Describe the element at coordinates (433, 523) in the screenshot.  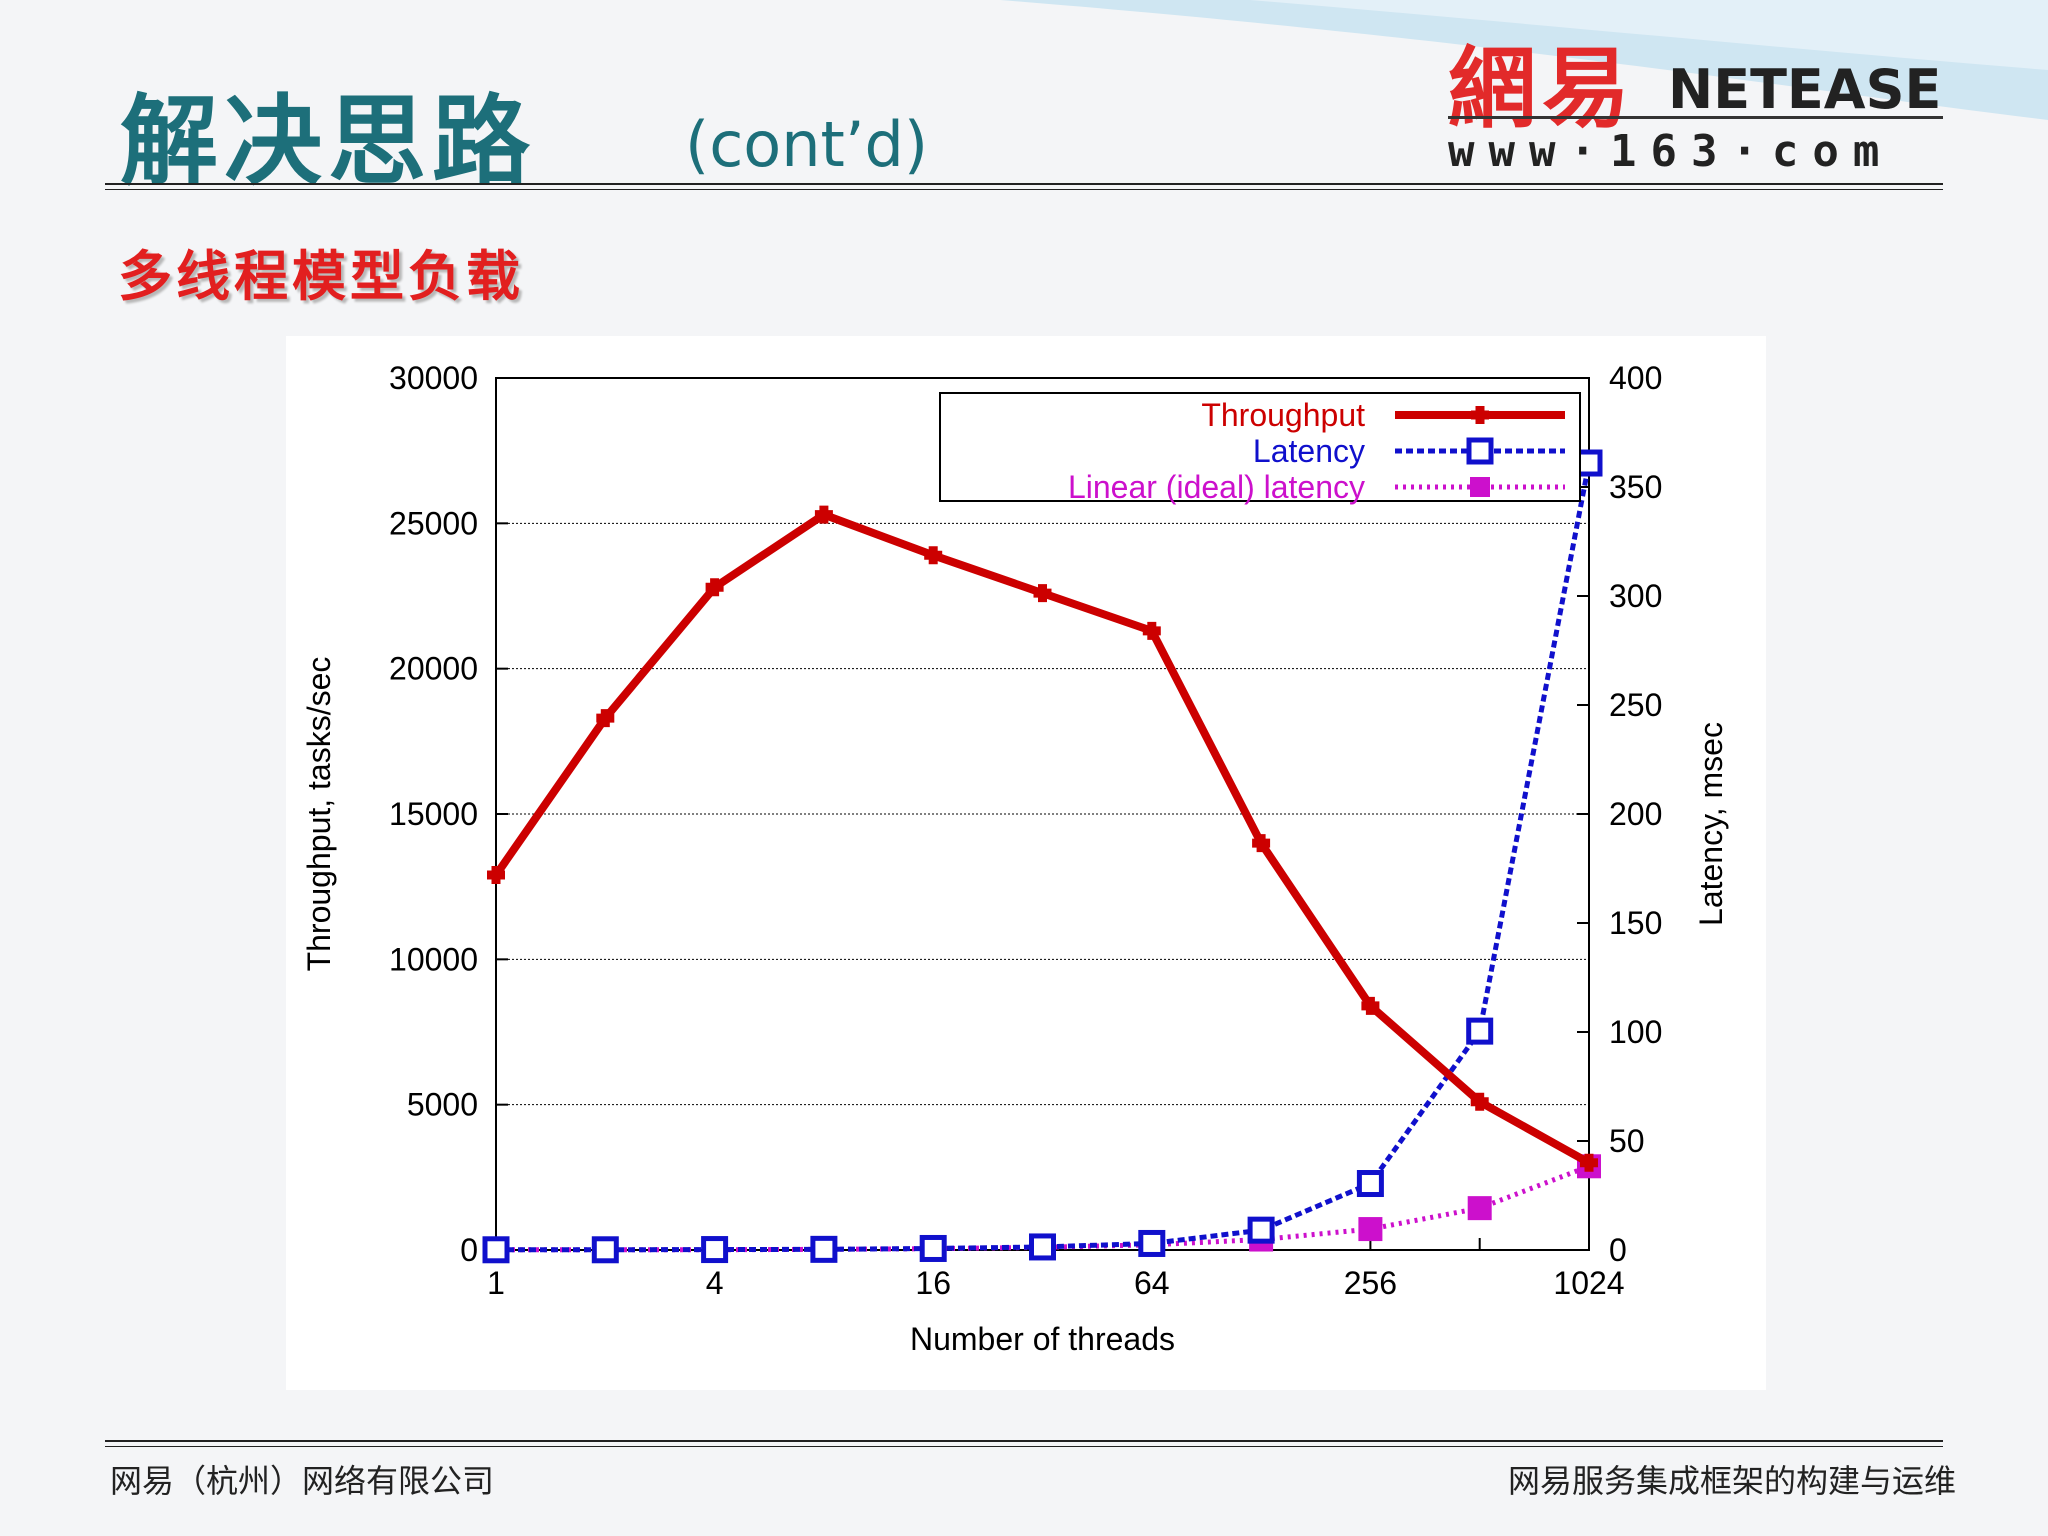
I see `y-tick-label: 25000` at that location.